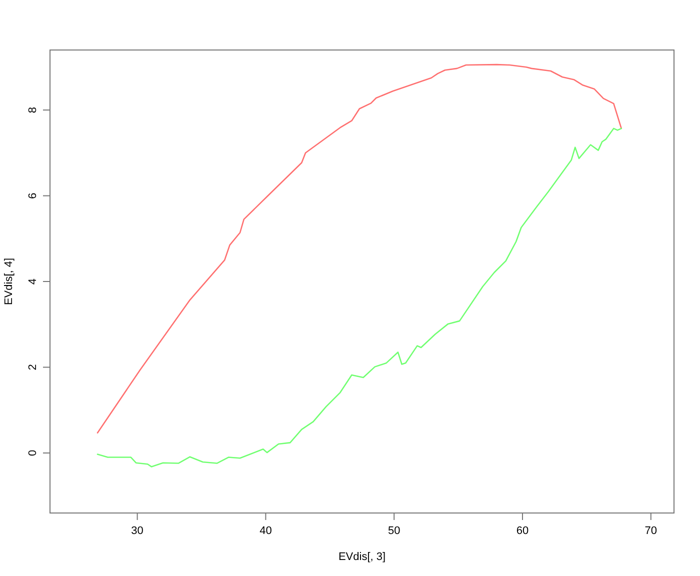 The height and width of the screenshot is (576, 700). I want to click on x-tick-label: 30, so click(137, 531).